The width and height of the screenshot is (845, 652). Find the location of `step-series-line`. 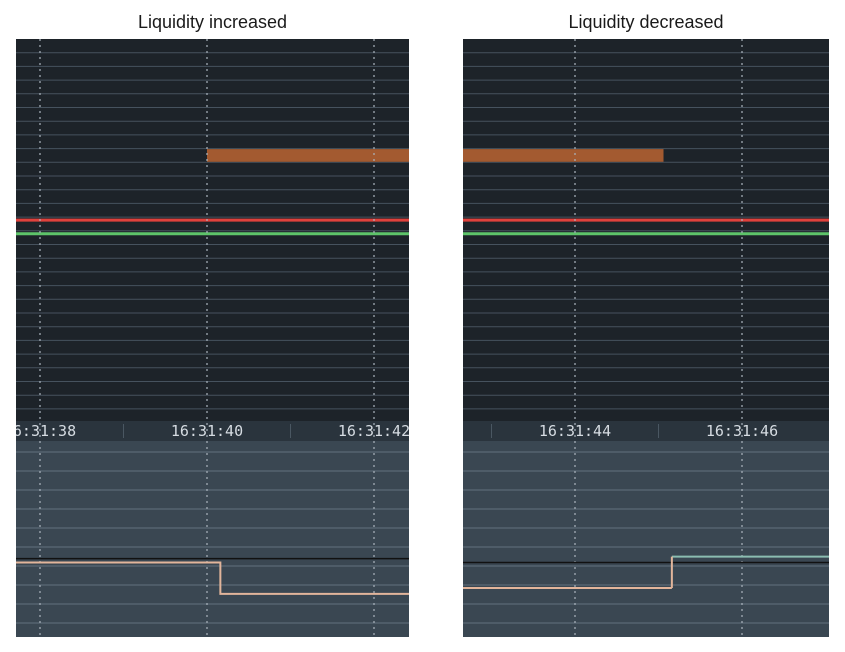

step-series-line is located at coordinates (212, 578).